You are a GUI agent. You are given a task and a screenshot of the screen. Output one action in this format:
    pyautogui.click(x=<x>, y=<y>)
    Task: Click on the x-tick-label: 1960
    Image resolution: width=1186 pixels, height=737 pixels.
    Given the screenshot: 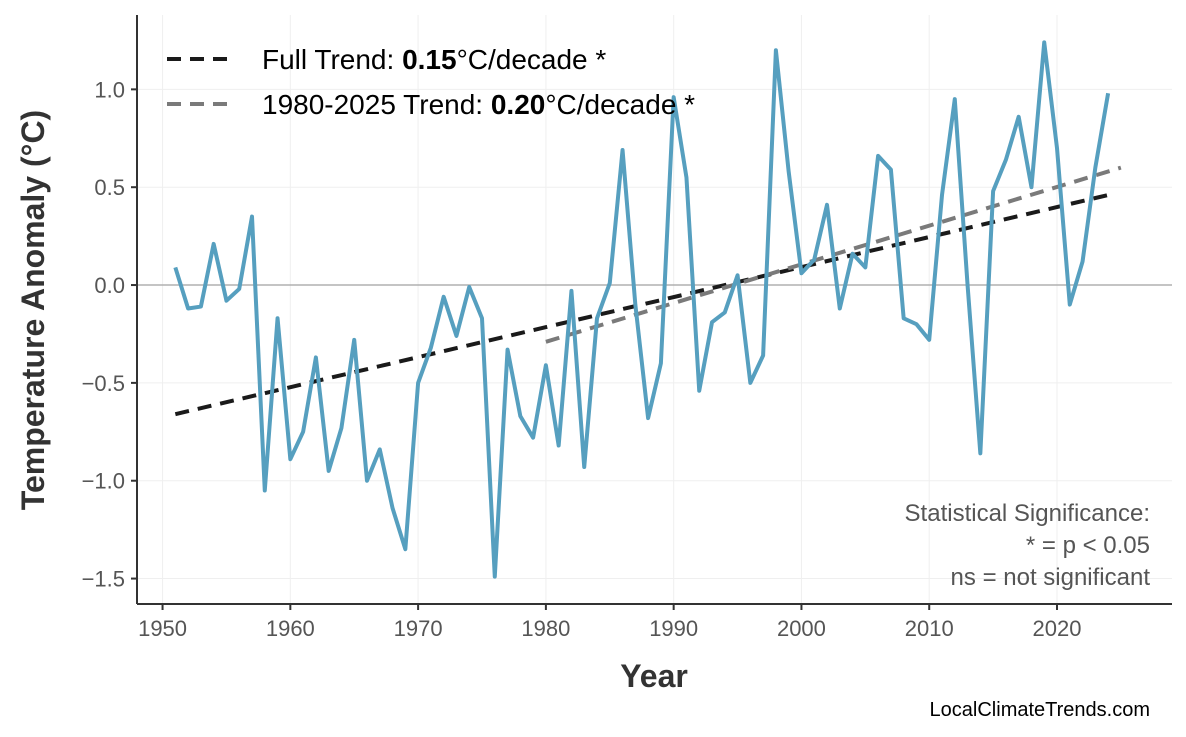 What is the action you would take?
    pyautogui.click(x=290, y=628)
    